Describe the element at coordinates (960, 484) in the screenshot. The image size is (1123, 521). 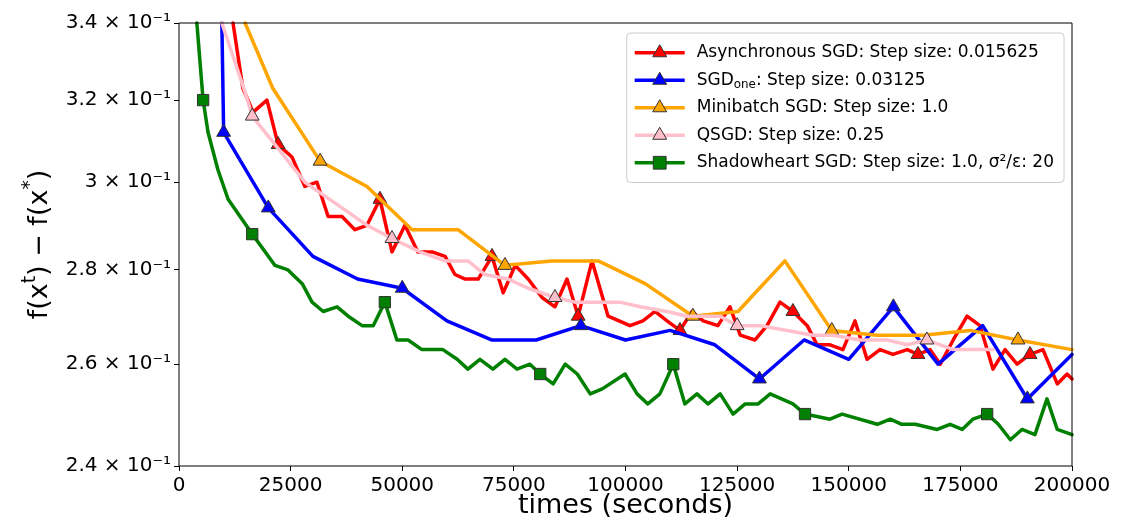
I see `x-tick-label: 175000` at that location.